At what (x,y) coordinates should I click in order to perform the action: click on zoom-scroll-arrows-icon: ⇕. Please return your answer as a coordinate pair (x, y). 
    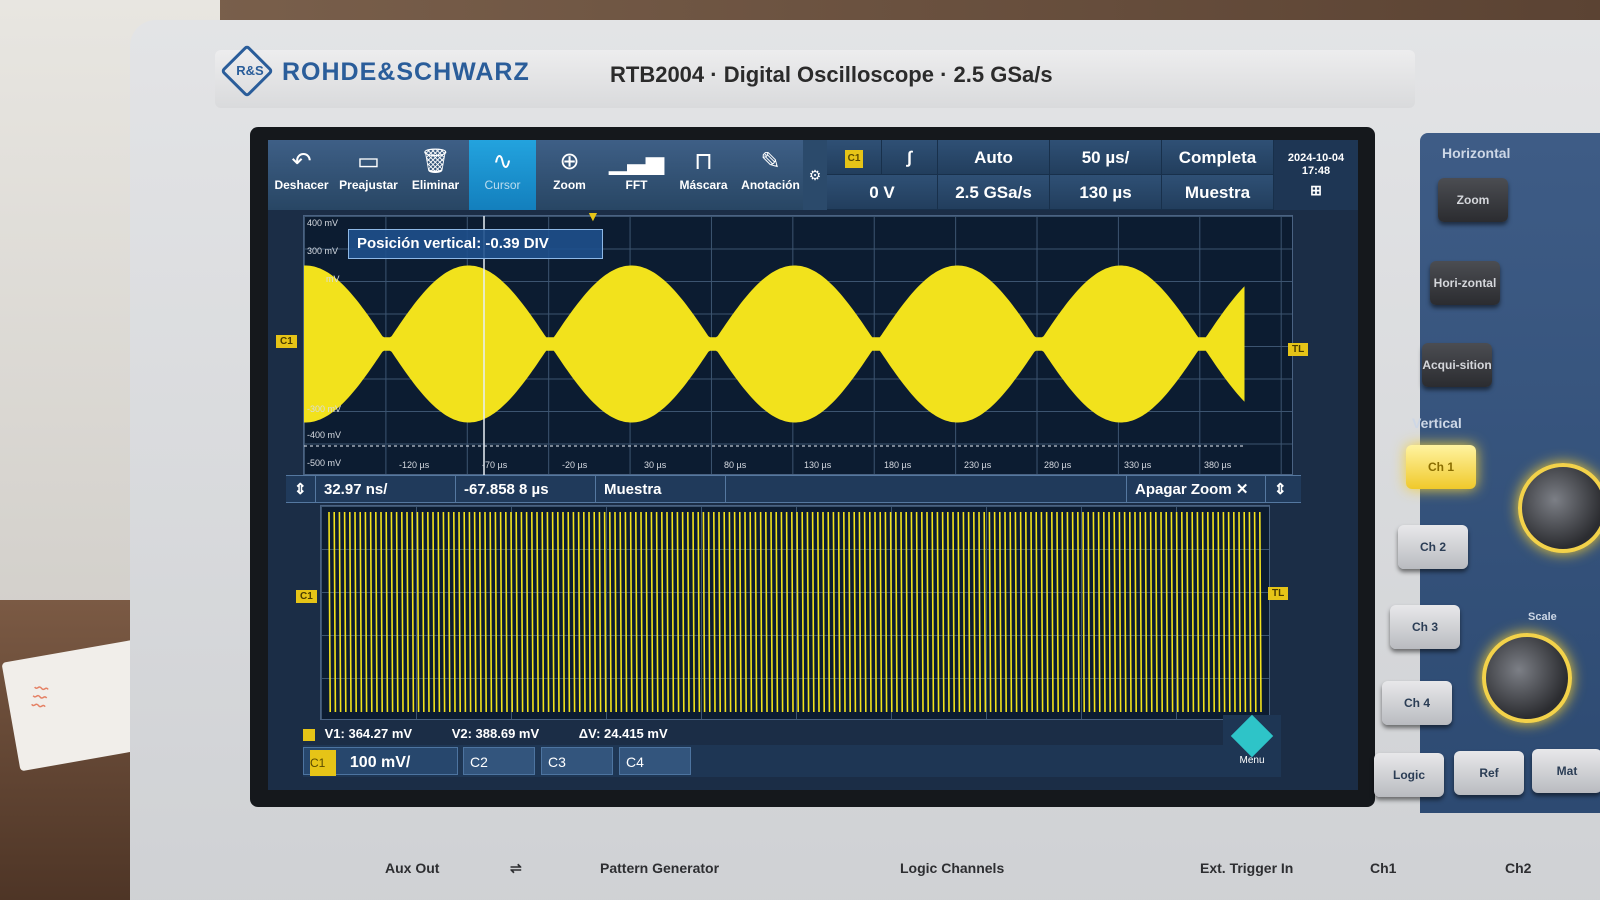
    Looking at the image, I should click on (301, 489).